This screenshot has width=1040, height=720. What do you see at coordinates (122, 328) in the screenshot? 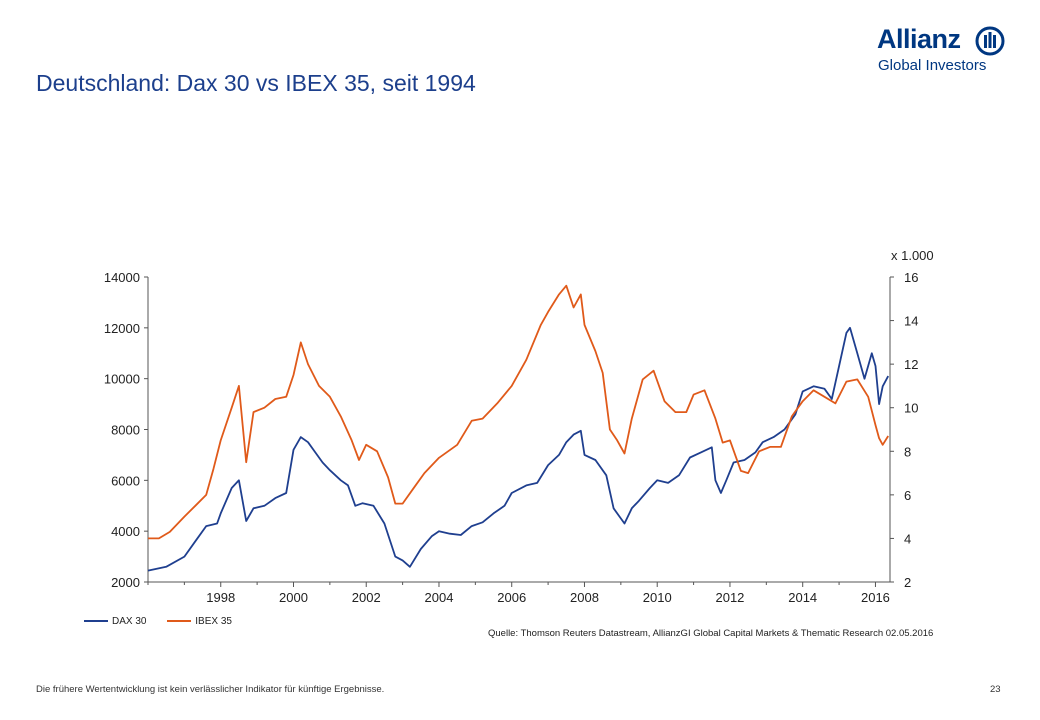
I see `y-left-tick-label: 12000` at bounding box center [122, 328].